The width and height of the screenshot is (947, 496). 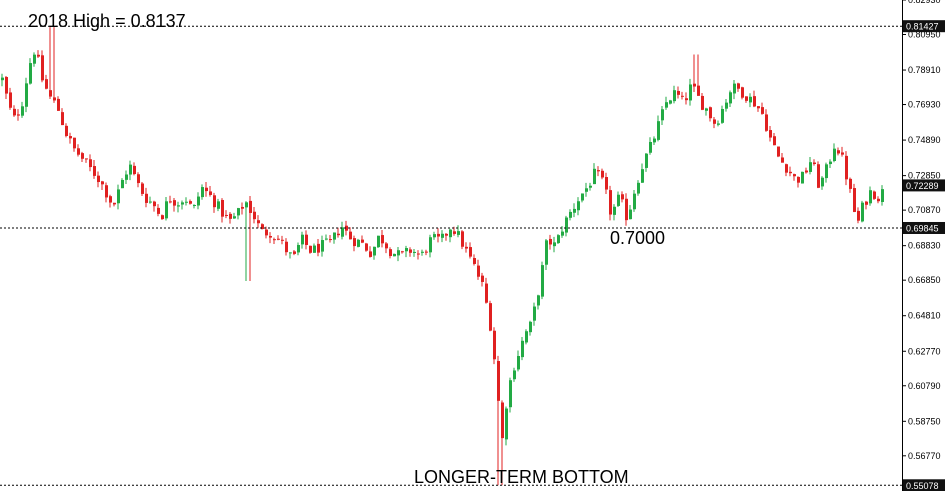 I want to click on y-tick-label: 0.78910, so click(x=924, y=70).